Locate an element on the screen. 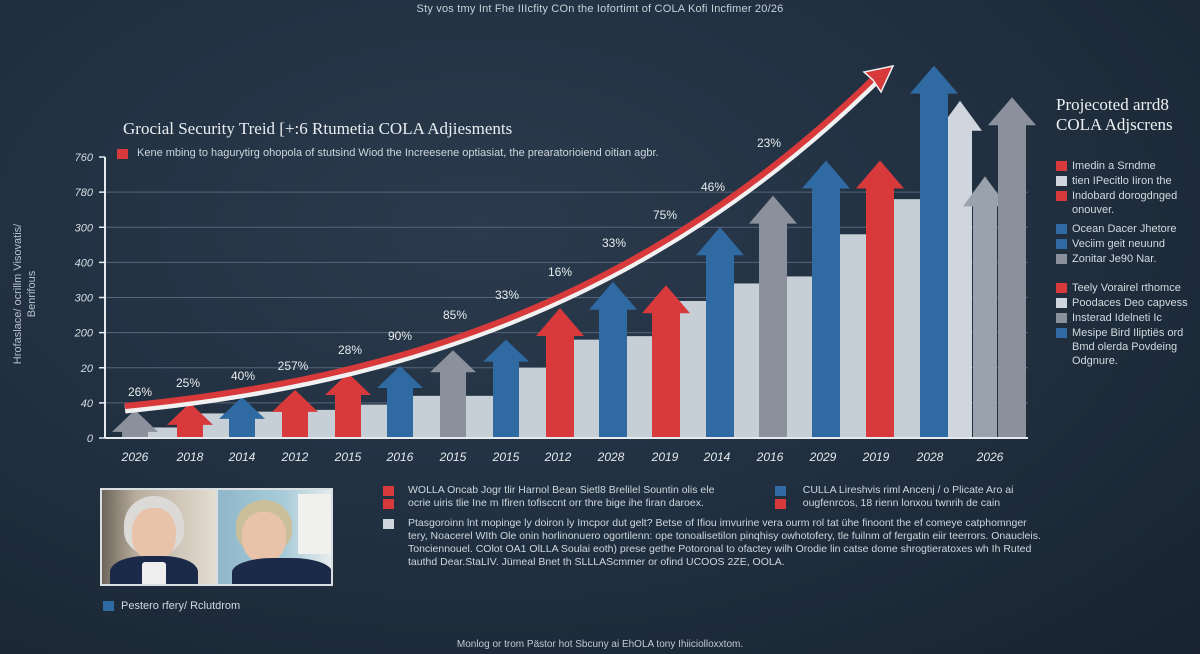 This screenshot has width=1200, height=654. legend-item: Poodaces Deo capvess is located at coordinates (1126, 303).